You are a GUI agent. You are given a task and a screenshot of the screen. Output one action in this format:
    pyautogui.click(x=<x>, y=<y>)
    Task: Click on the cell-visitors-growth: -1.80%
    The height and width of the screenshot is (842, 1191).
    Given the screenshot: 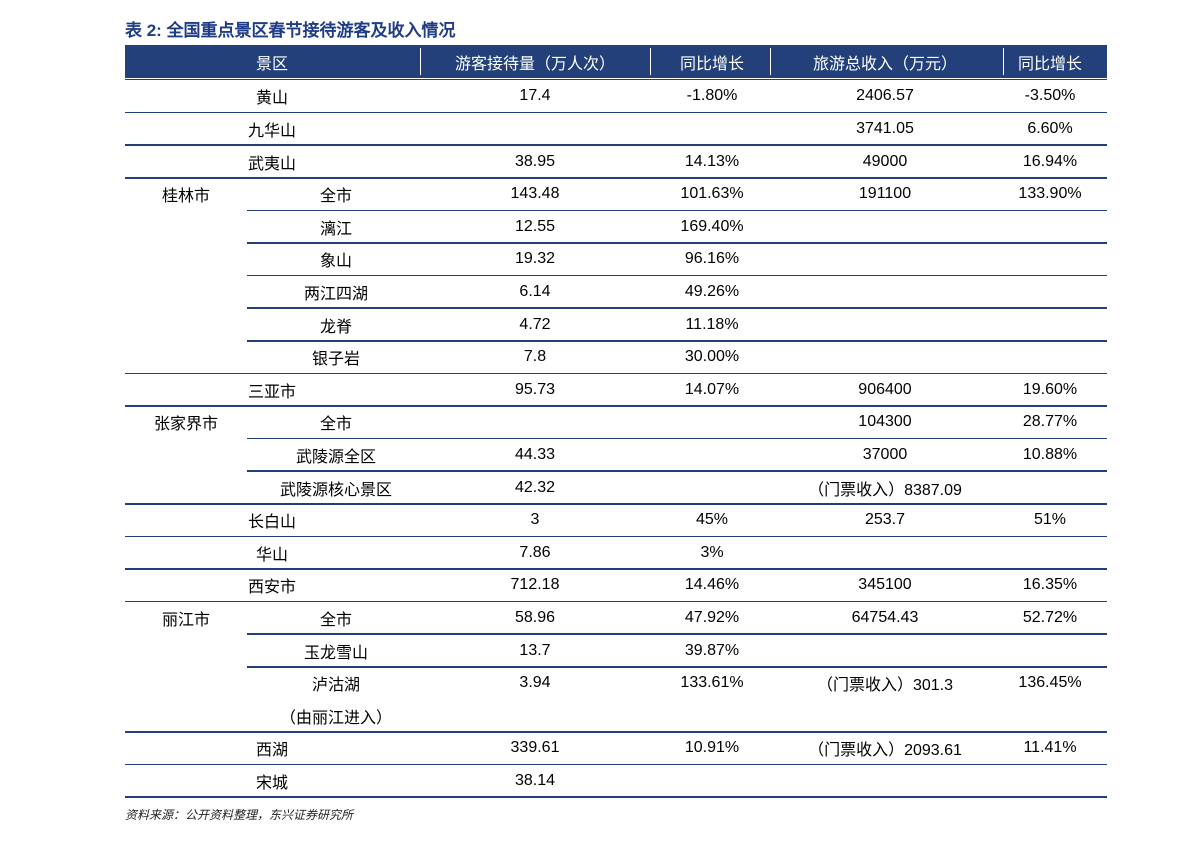 What is the action you would take?
    pyautogui.click(x=712, y=96)
    